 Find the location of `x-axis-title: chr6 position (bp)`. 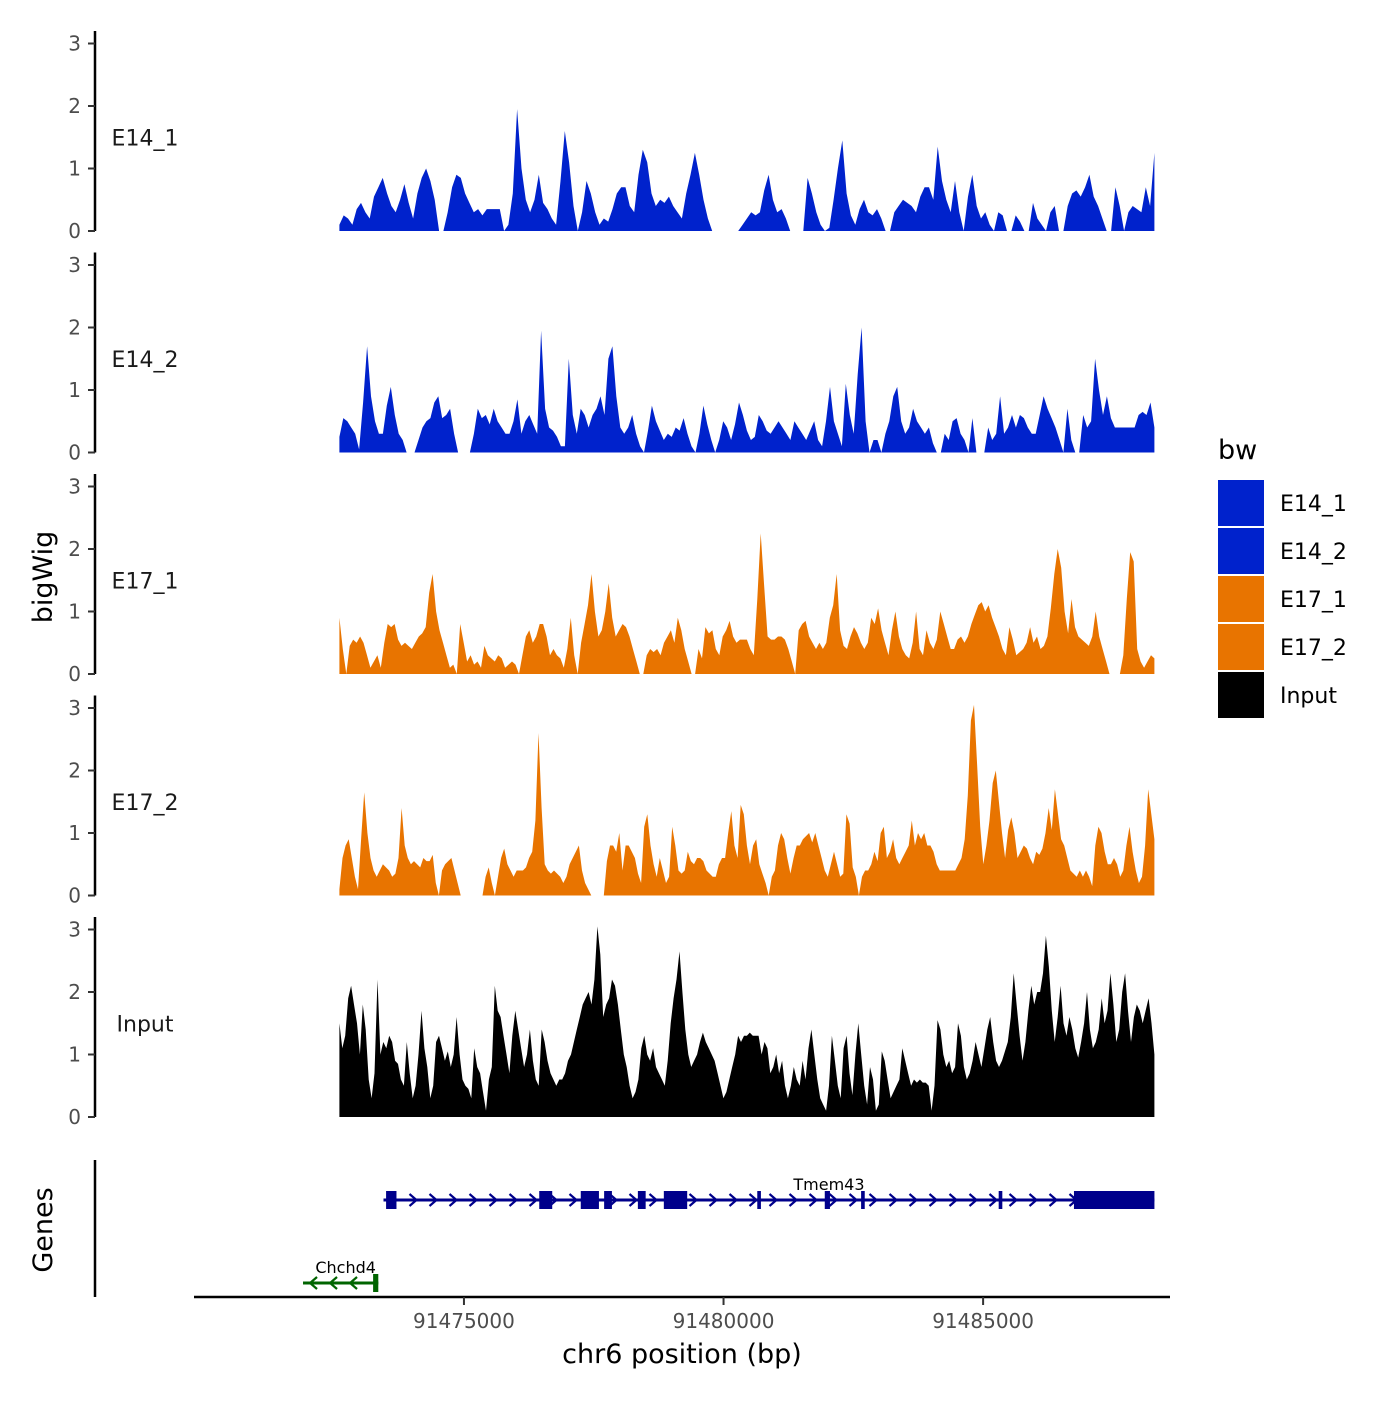

x-axis-title: chr6 position (bp) is located at coordinates (682, 1354).